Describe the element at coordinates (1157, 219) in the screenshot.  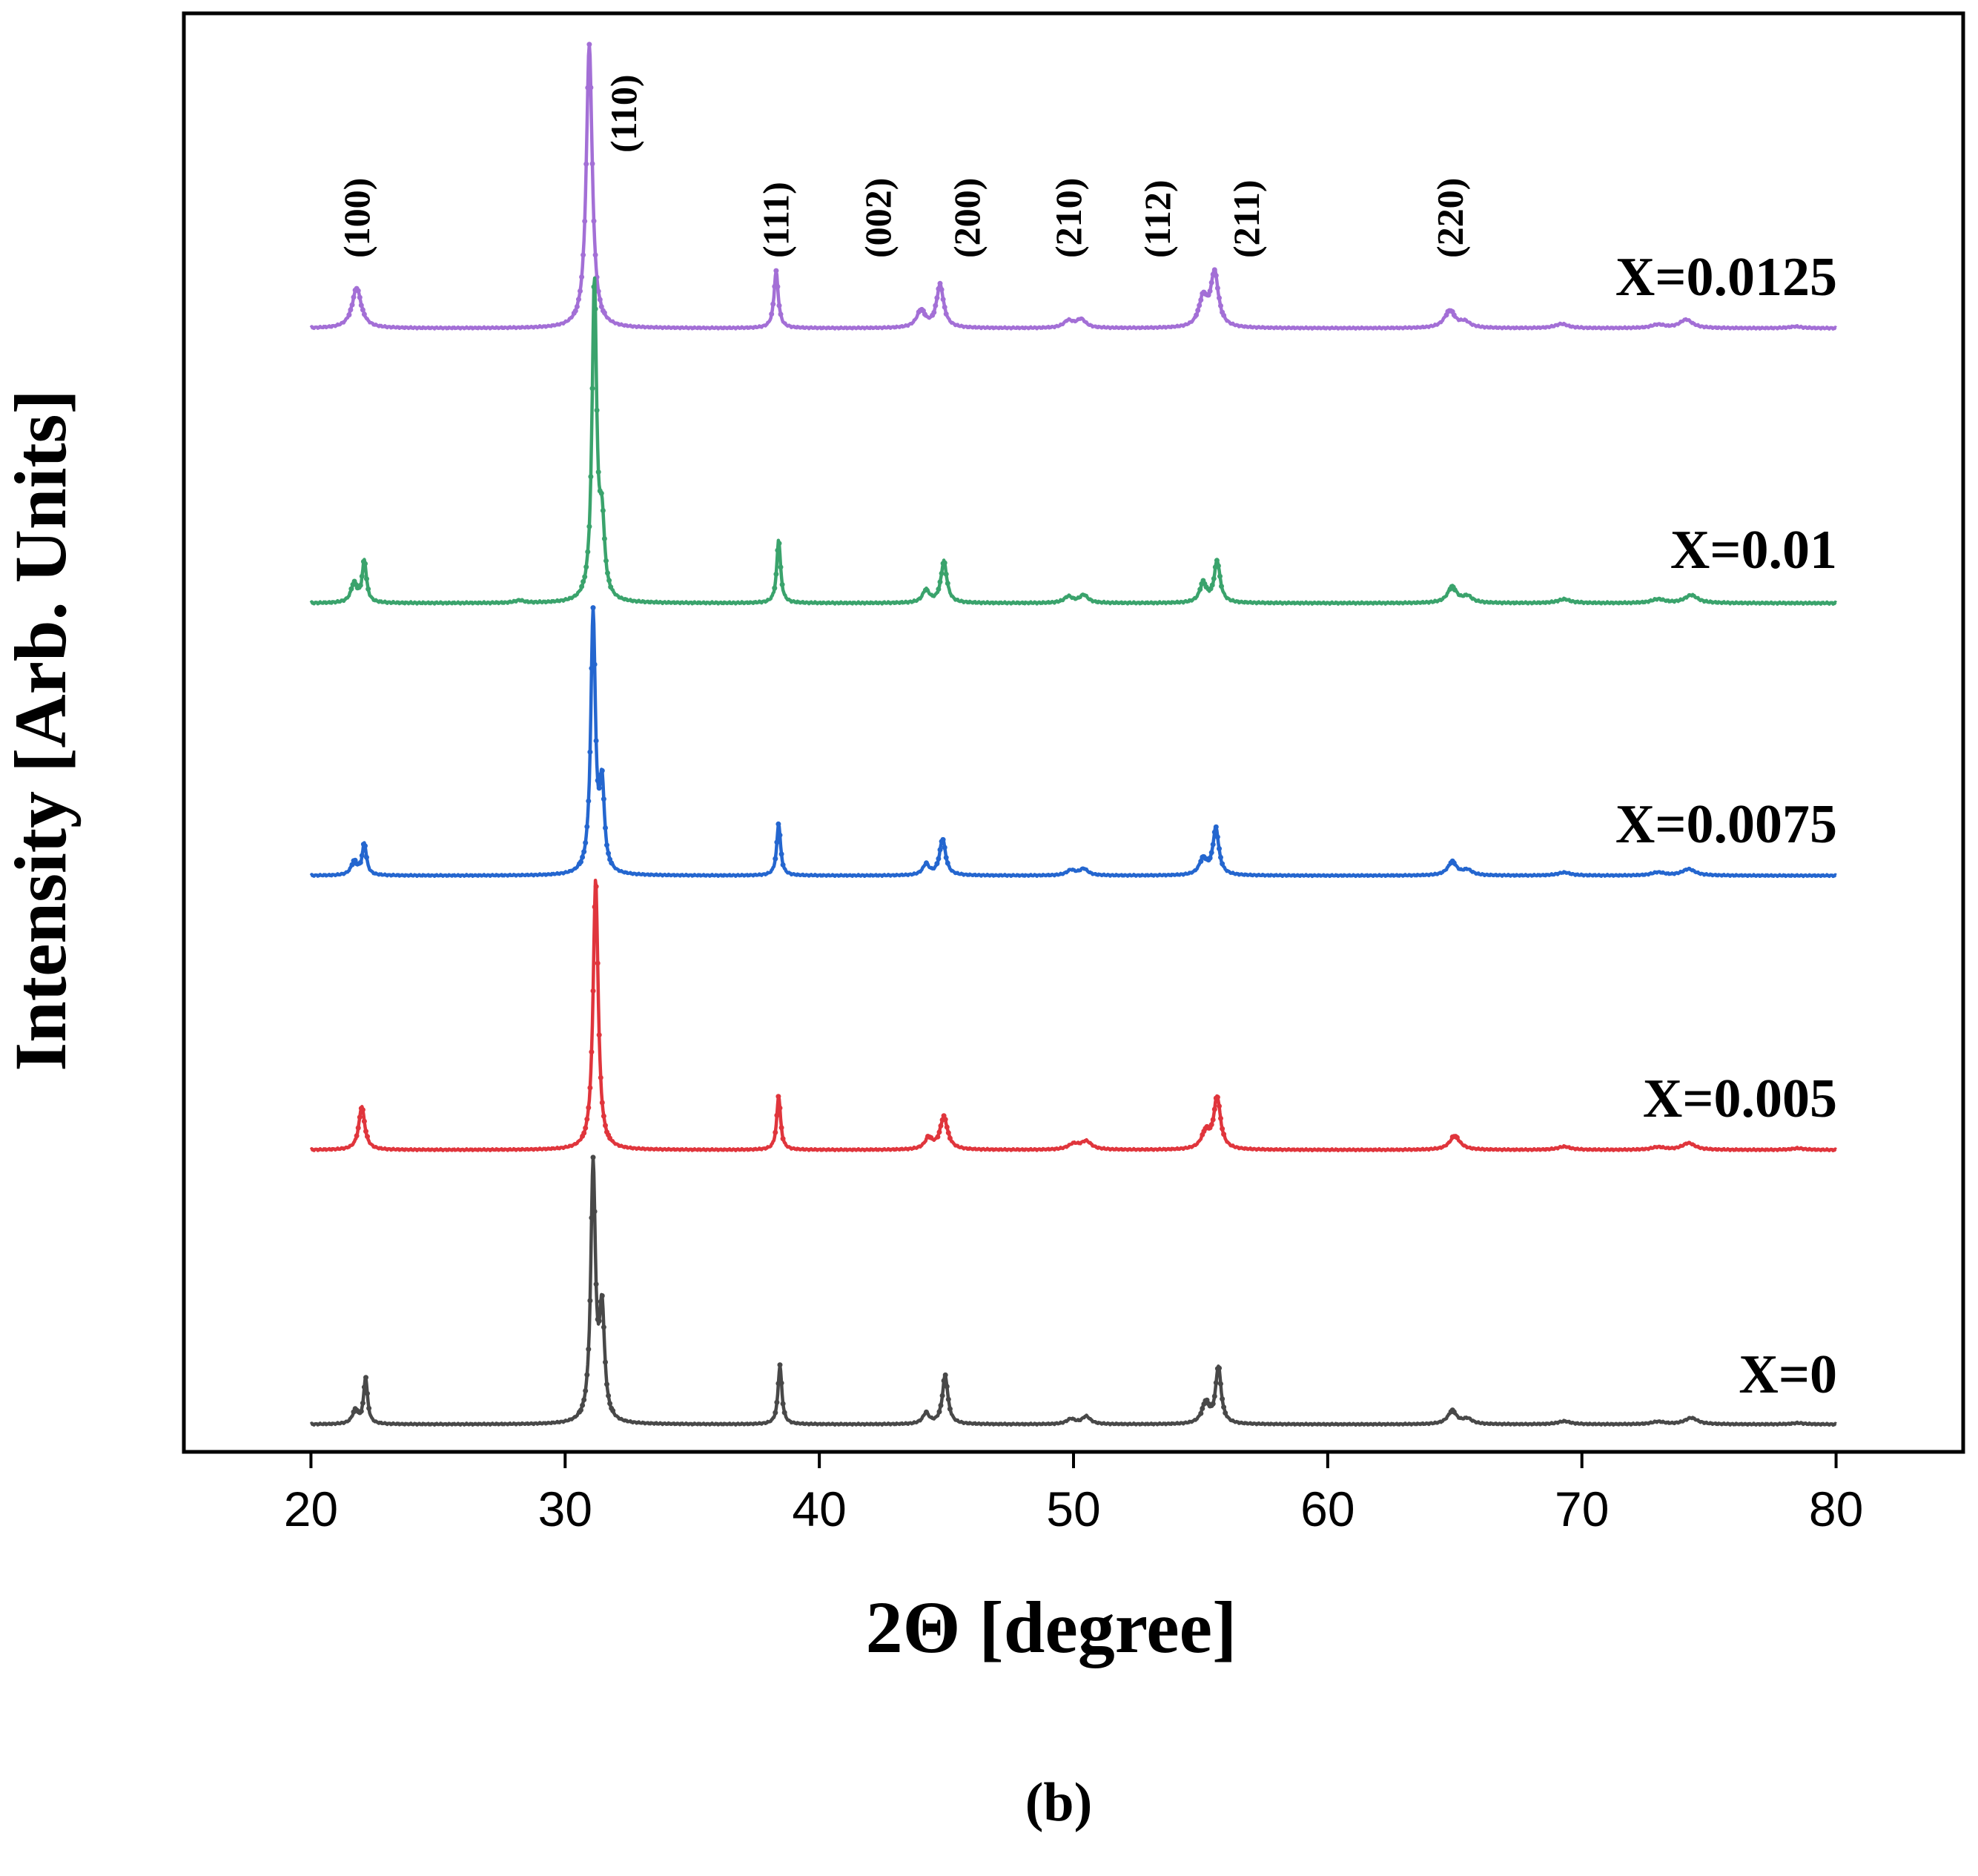
I see `peak-label: (112)` at that location.